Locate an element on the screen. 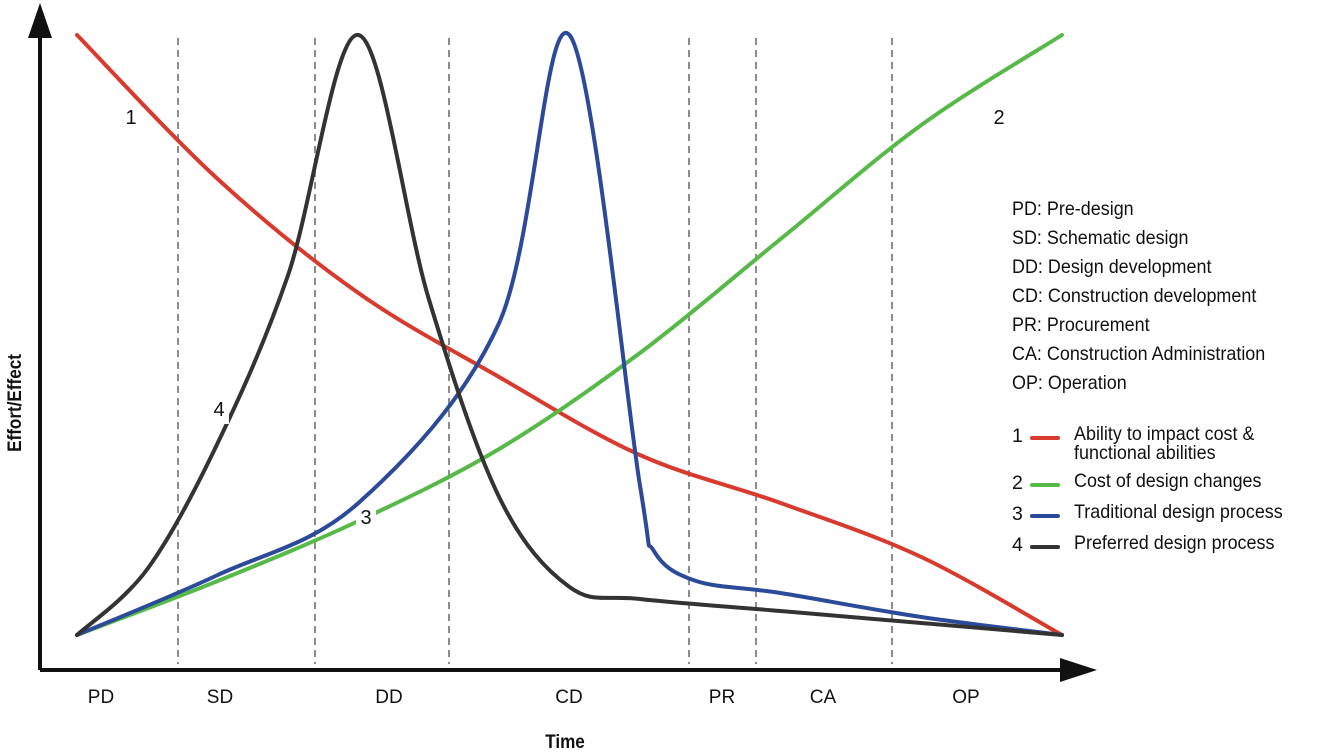  y-axis-arrow is located at coordinates (40, 20).